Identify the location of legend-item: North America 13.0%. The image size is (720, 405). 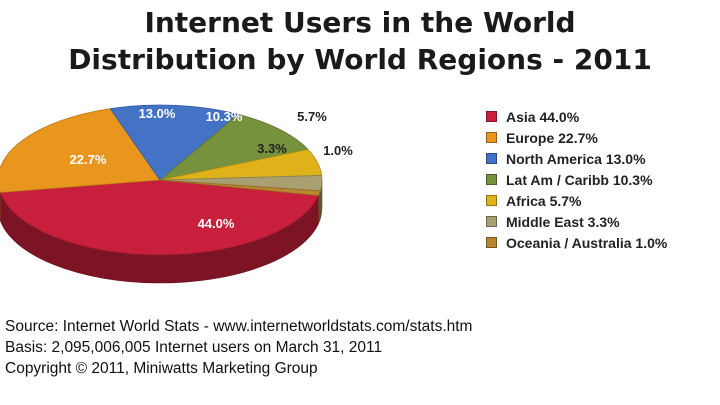
(576, 158).